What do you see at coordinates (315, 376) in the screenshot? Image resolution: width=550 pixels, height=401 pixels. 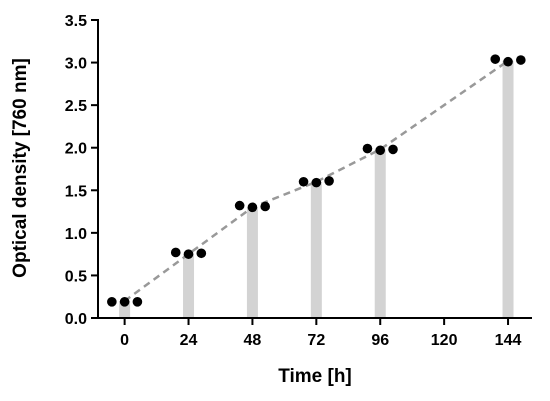 I see `x-axis-title: Time [h]` at bounding box center [315, 376].